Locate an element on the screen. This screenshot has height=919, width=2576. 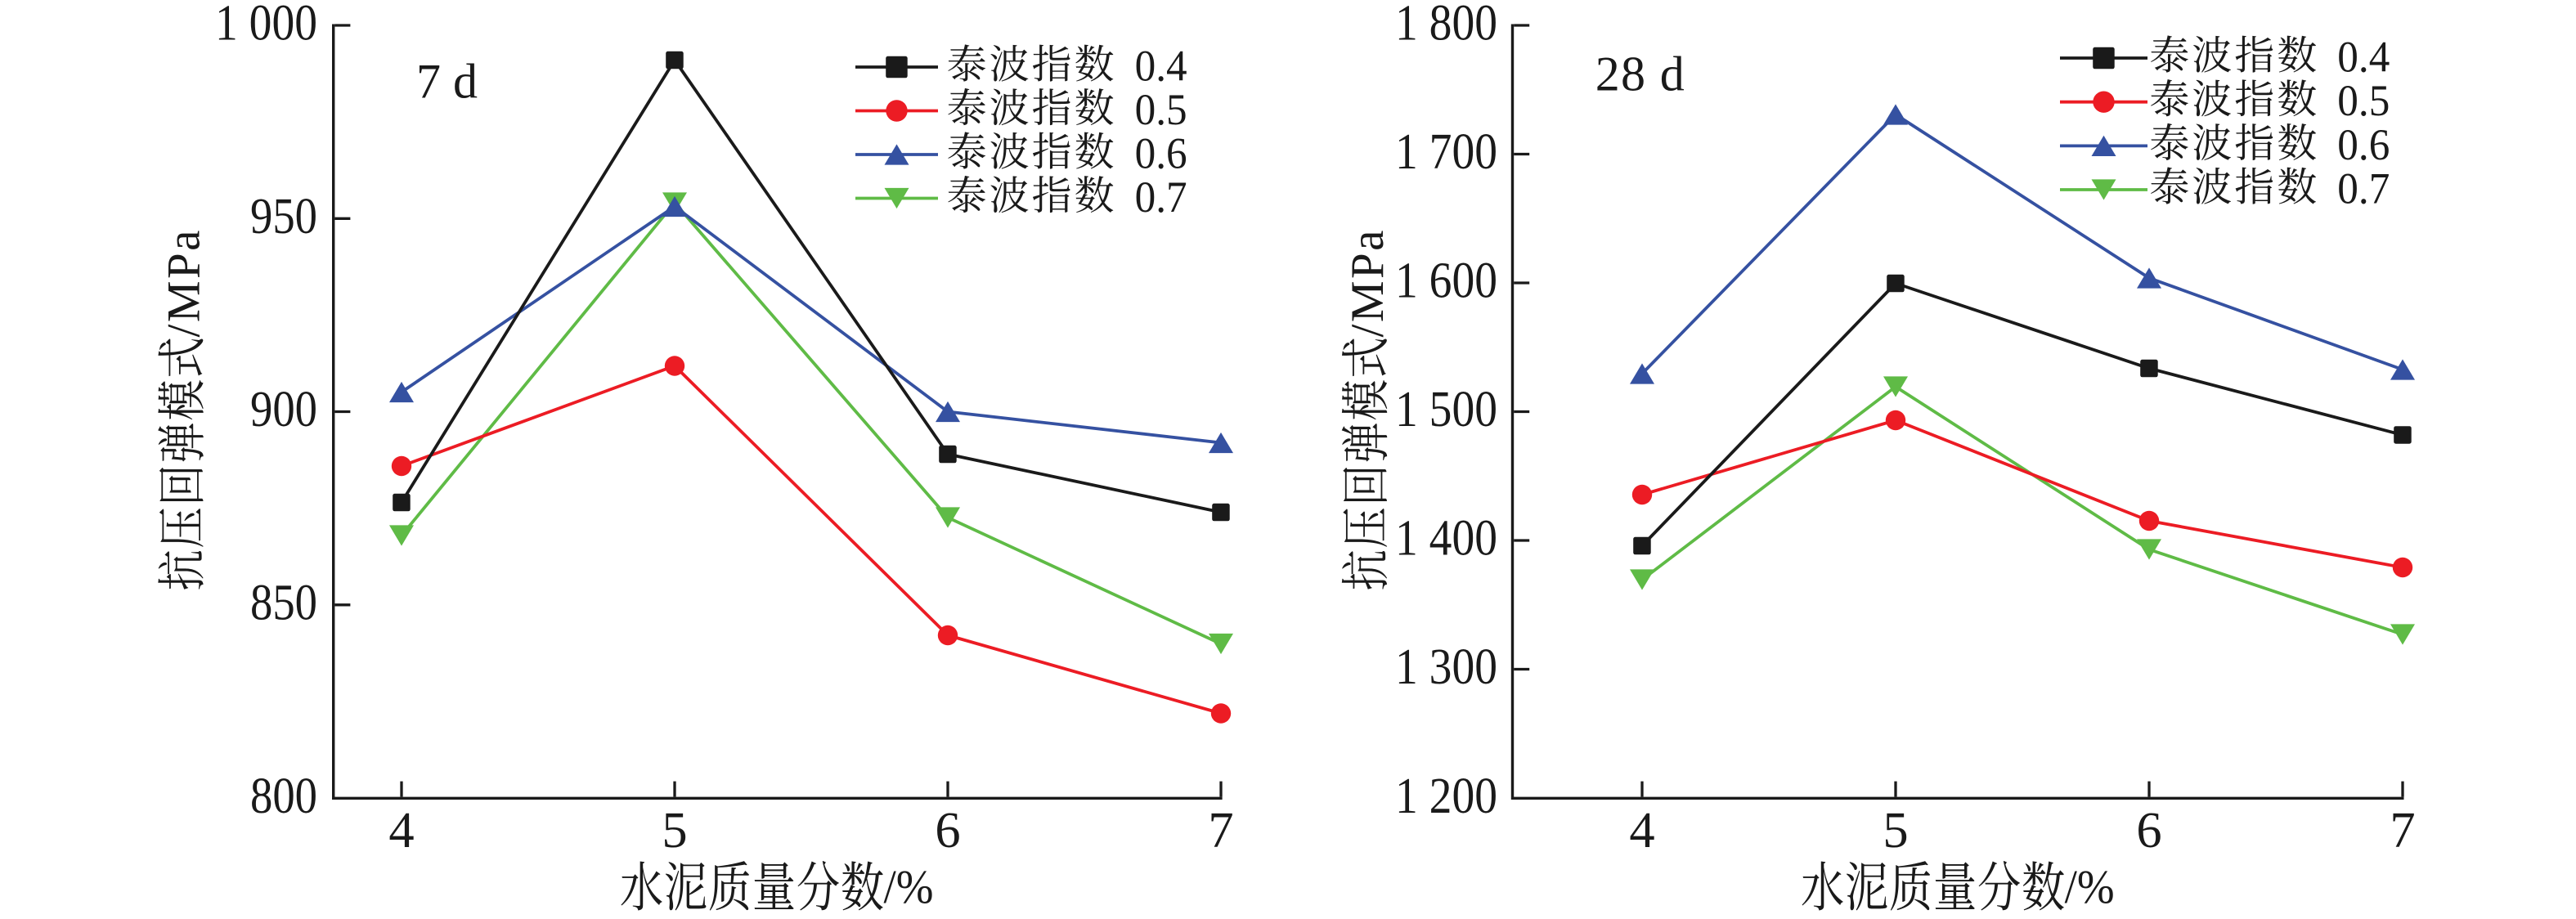
svg-text: 950 is located at coordinates (284, 215).